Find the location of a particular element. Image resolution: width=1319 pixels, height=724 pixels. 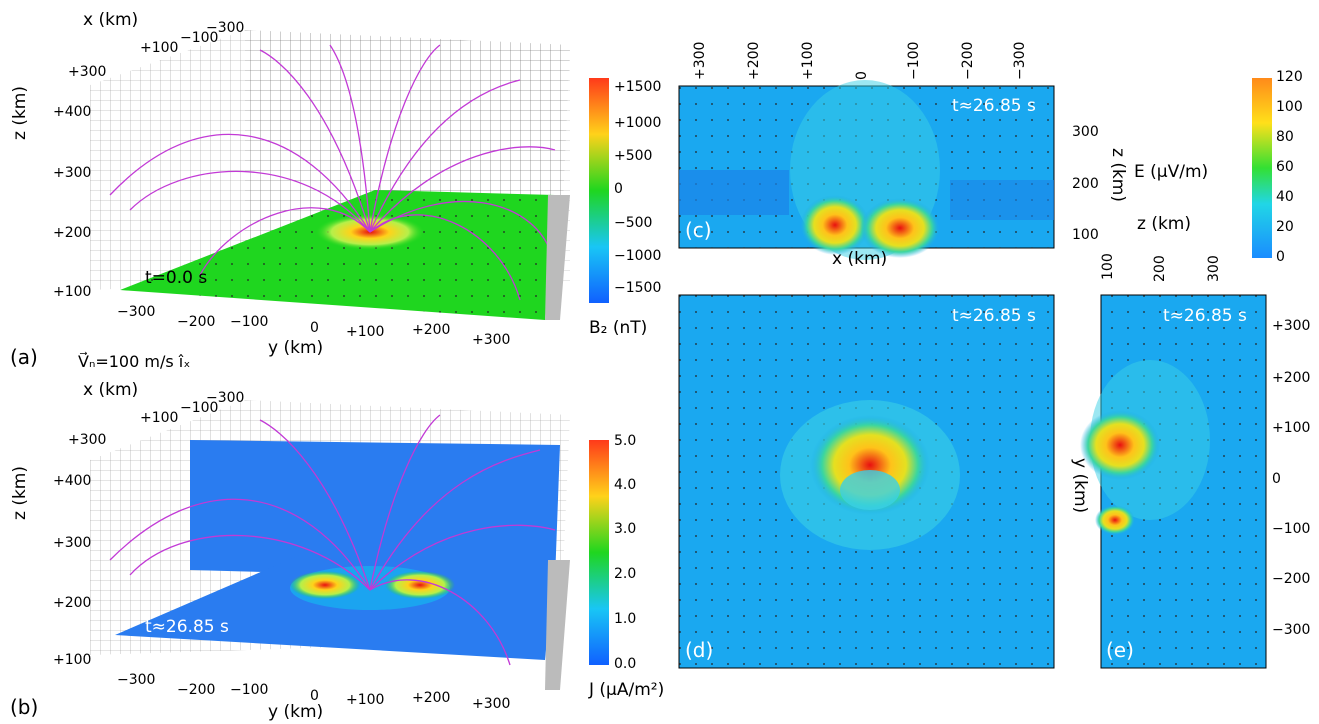

e-colorbar-tick: 40 is located at coordinates (1285, 197).